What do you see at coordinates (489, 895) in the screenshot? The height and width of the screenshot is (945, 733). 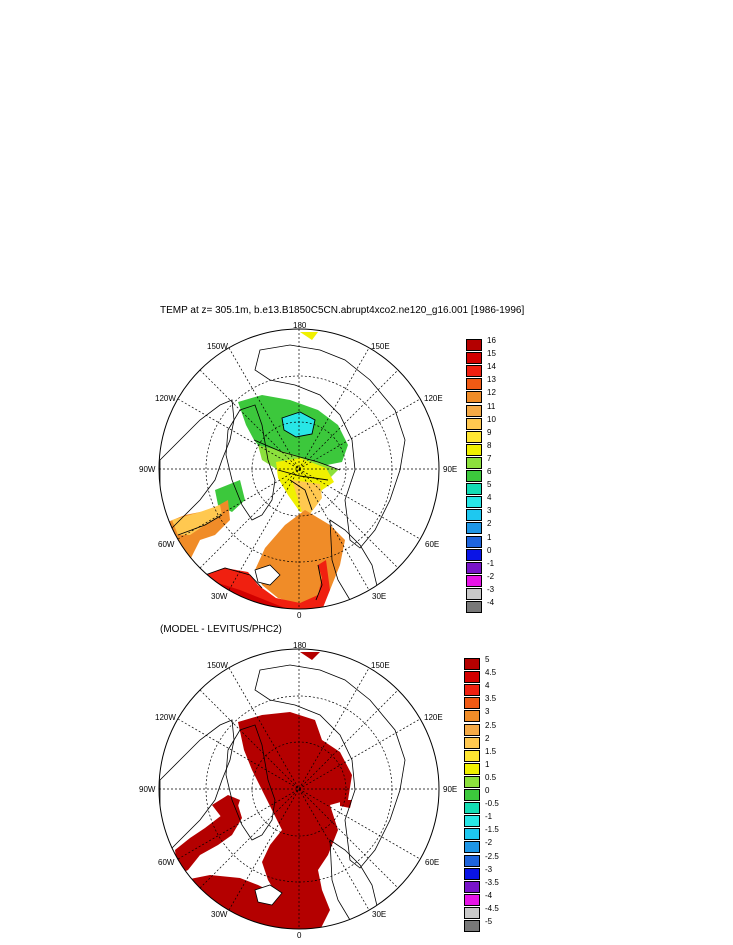 I see `colorbar-label: -4` at bounding box center [489, 895].